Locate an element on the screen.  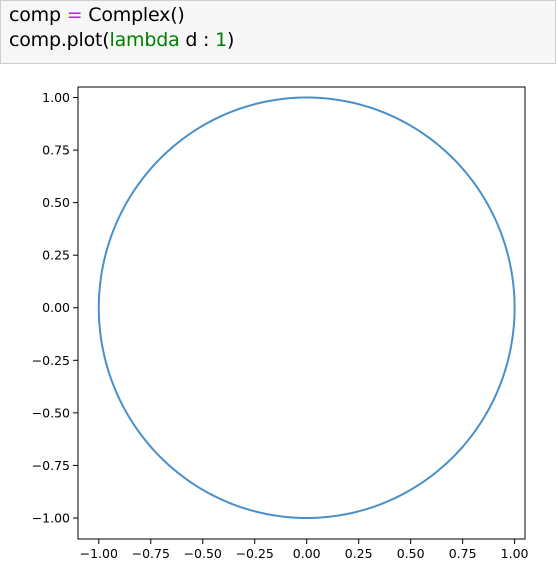
code-token-keyword: lambda is located at coordinates (144, 40).